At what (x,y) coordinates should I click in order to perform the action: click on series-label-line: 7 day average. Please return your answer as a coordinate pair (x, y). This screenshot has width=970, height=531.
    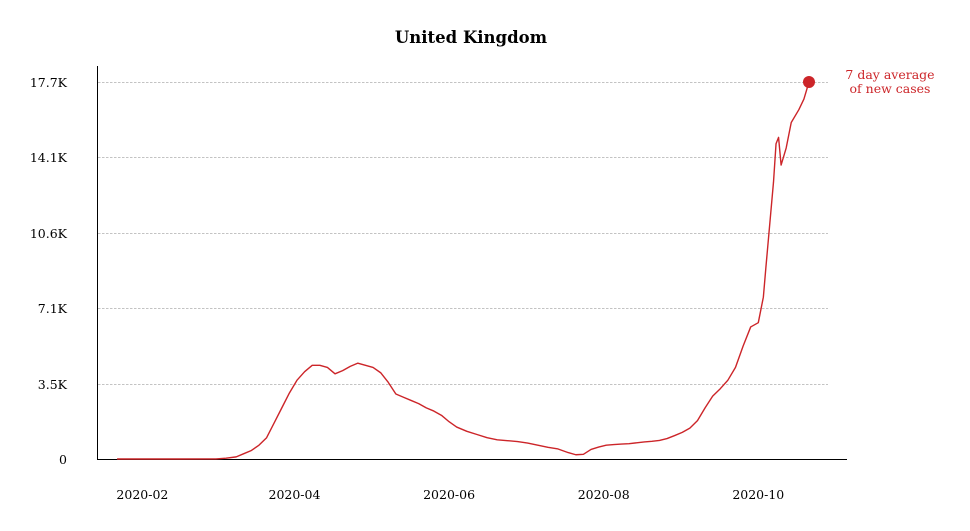
    Looking at the image, I should click on (889, 74).